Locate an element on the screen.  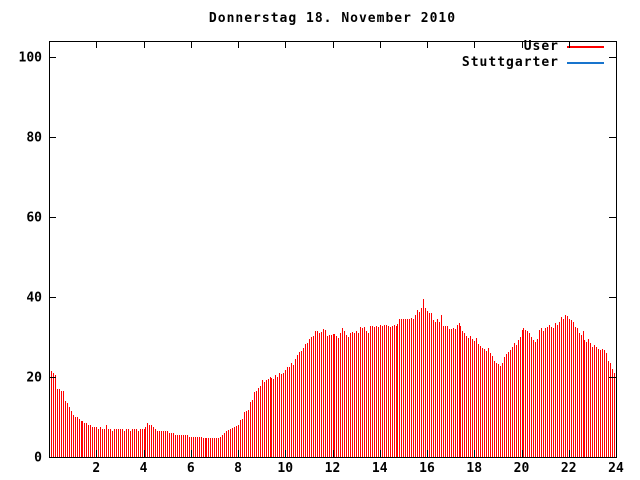
legend: User Stuttgarter is located at coordinates (533, 54).